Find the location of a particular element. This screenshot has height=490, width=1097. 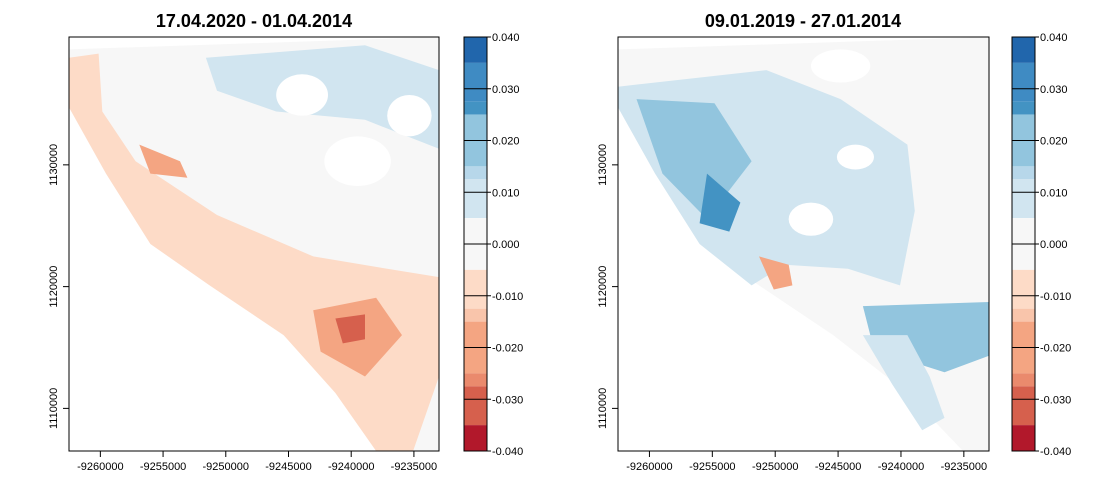

chart-title-left: 17.04.2020 - 01.04.2014 is located at coordinates (254, 21).